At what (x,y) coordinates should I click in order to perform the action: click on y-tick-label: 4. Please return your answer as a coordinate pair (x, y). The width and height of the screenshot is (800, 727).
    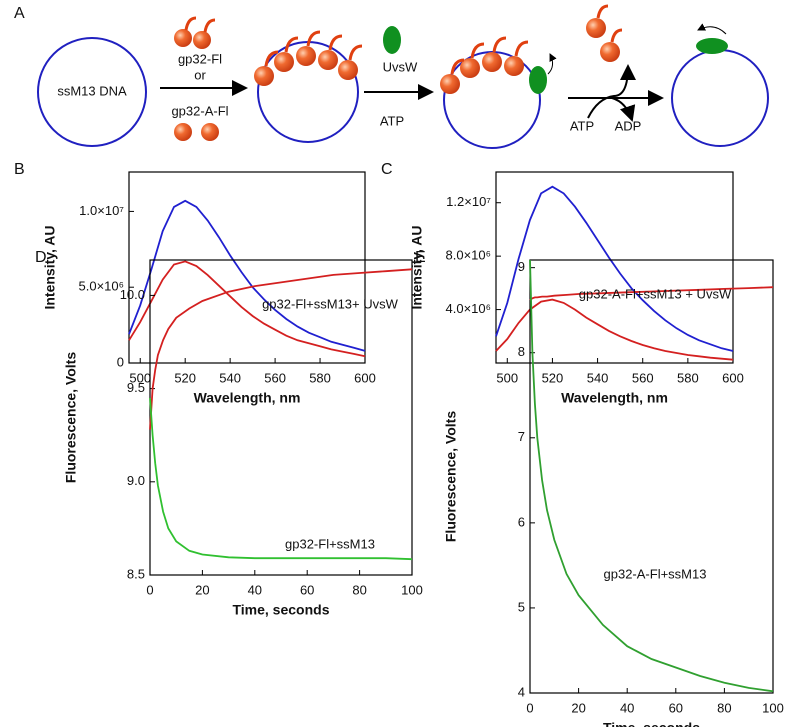
    Looking at the image, I should click on (521, 691).